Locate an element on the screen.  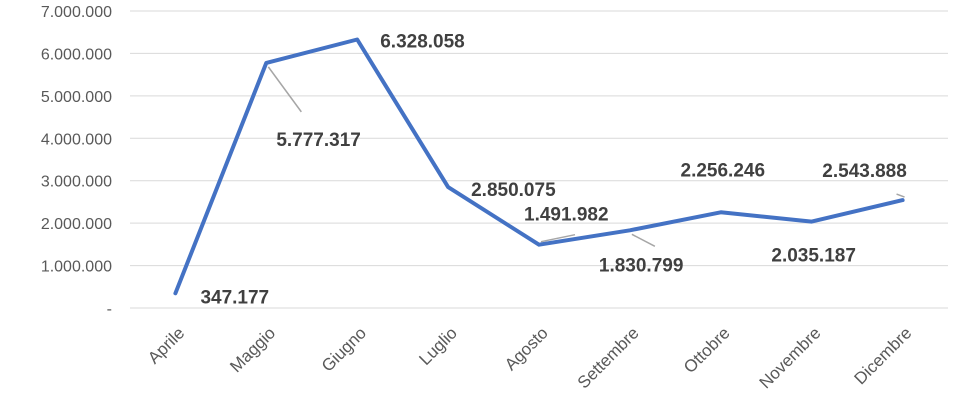
data-label: 347.177 is located at coordinates (234, 297).